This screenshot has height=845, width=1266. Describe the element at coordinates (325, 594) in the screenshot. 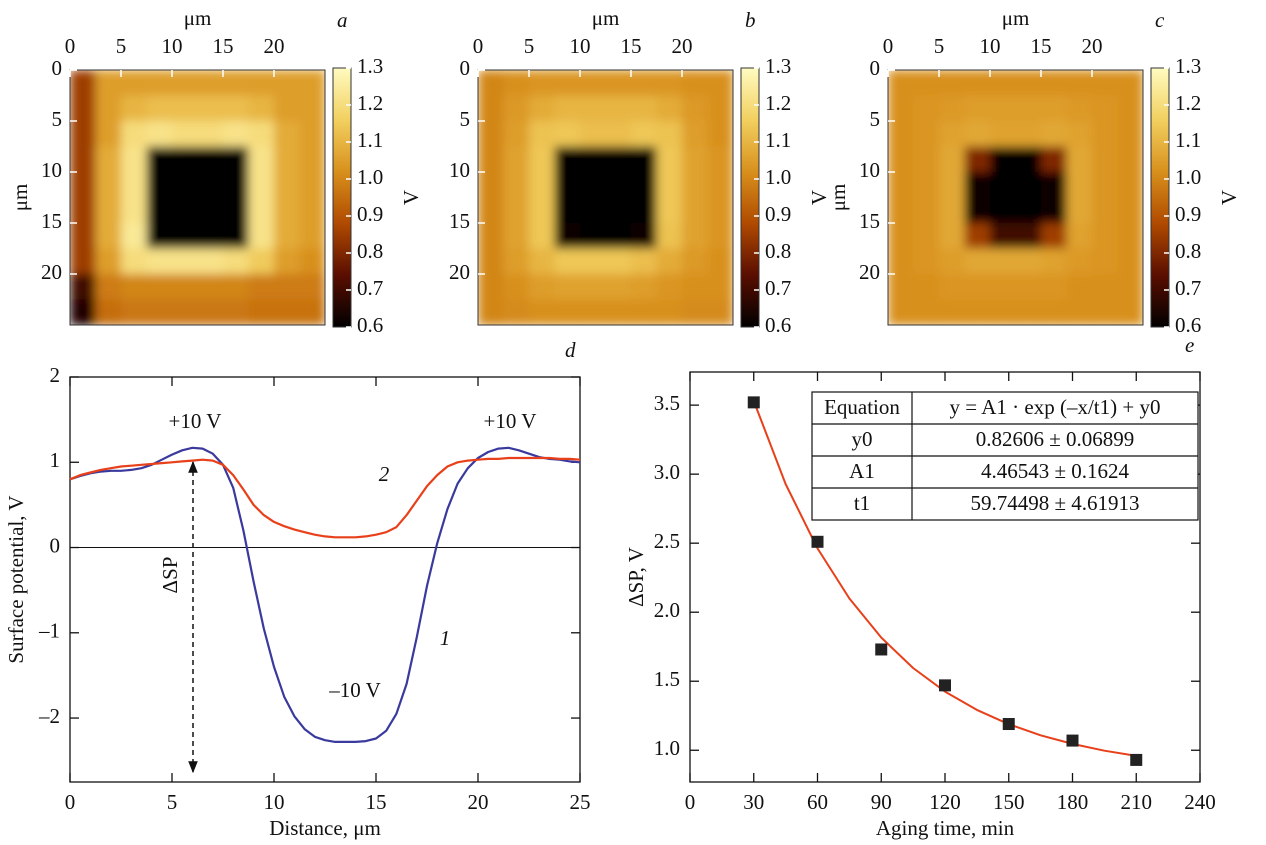

I see `series-line` at that location.